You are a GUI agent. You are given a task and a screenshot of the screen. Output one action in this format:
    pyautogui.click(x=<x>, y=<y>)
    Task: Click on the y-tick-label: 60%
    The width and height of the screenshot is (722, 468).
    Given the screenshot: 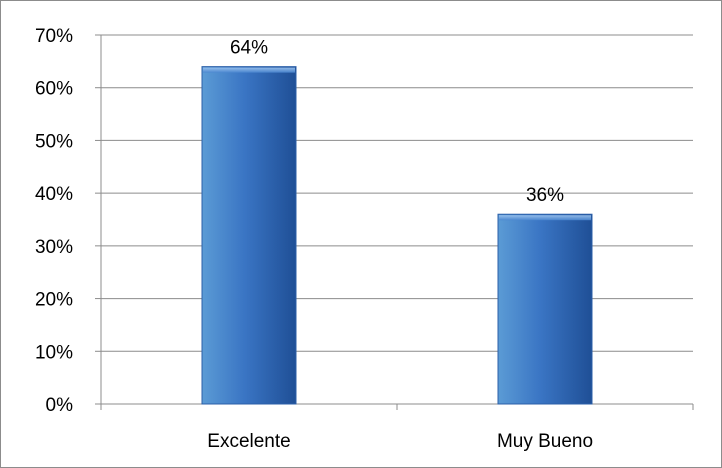 What is the action you would take?
    pyautogui.click(x=54, y=89)
    